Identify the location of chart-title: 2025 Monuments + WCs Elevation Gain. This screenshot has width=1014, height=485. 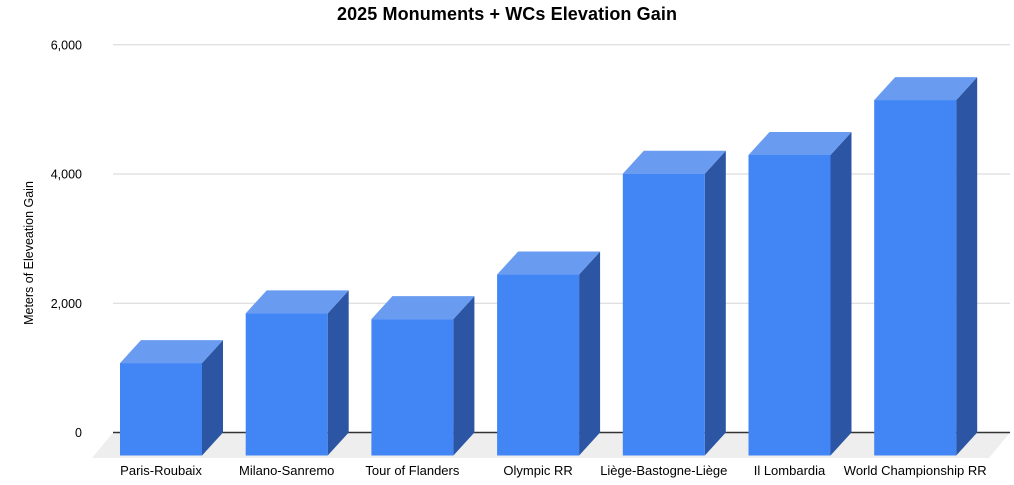
(507, 14).